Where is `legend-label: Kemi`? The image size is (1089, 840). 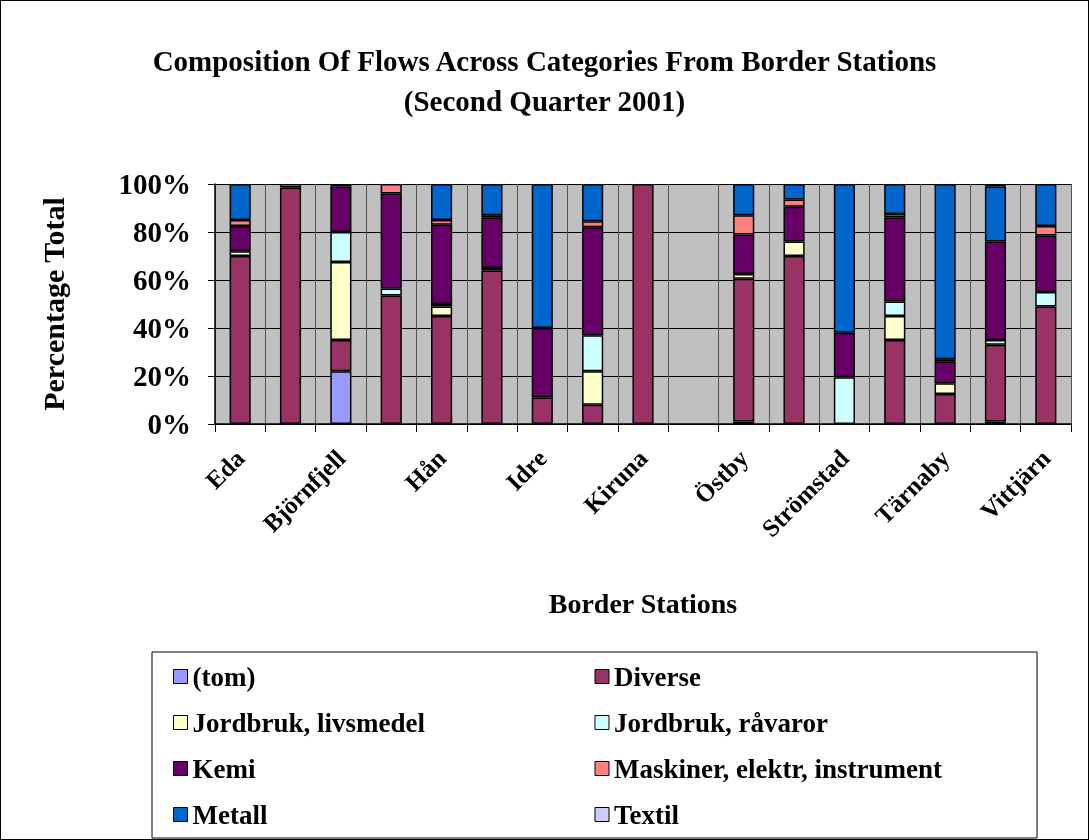 legend-label: Kemi is located at coordinates (224, 768).